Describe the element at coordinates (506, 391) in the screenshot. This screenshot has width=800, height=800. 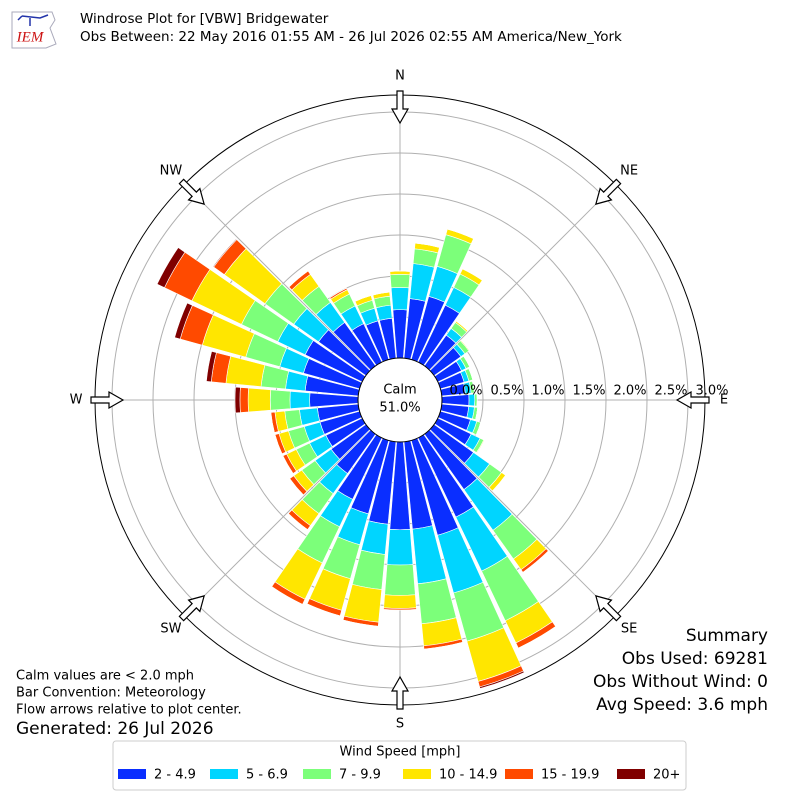
I see `r-tick-label: 0.5%` at that location.